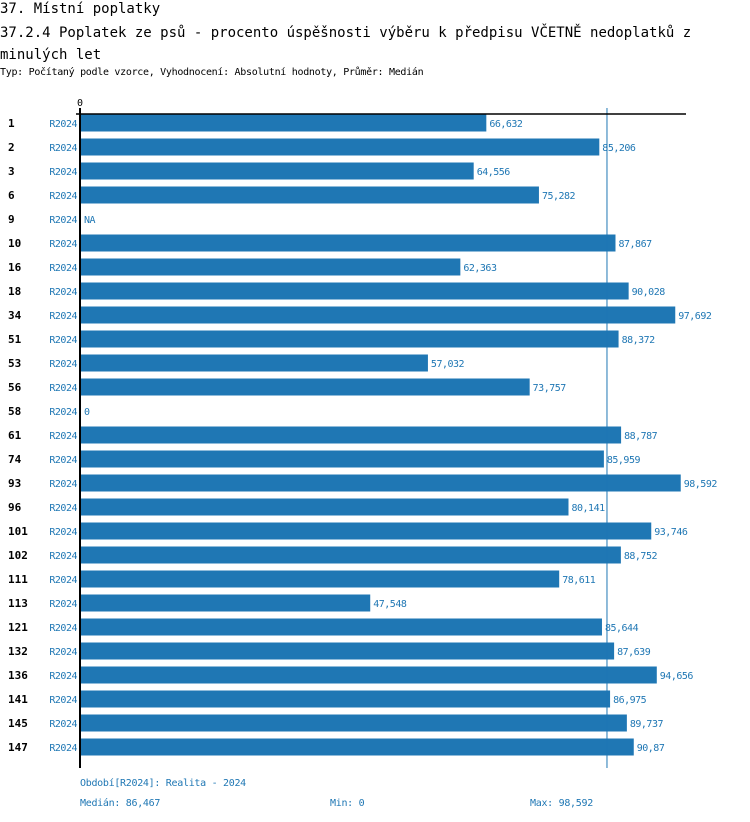 The image size is (750, 822). Describe the element at coordinates (90, 220) in the screenshot. I see `value-label: NA` at that location.